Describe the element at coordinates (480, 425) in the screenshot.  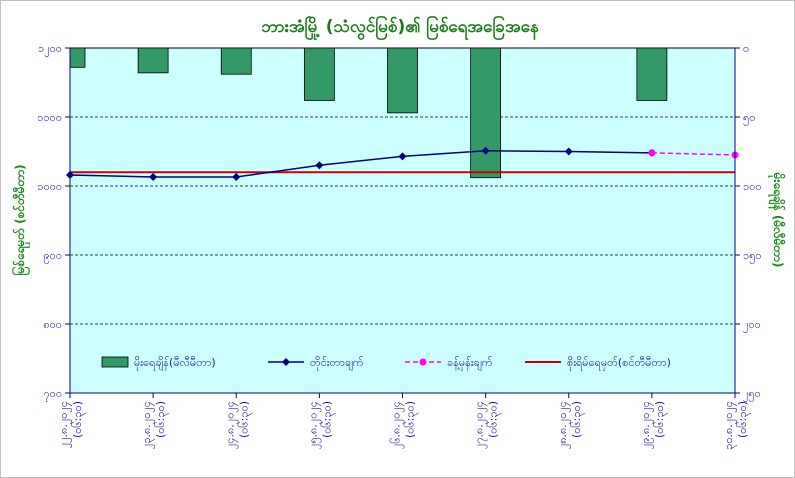
I see `x-tick-date: ၂၇.၈.၂၀၂၄` at that location.